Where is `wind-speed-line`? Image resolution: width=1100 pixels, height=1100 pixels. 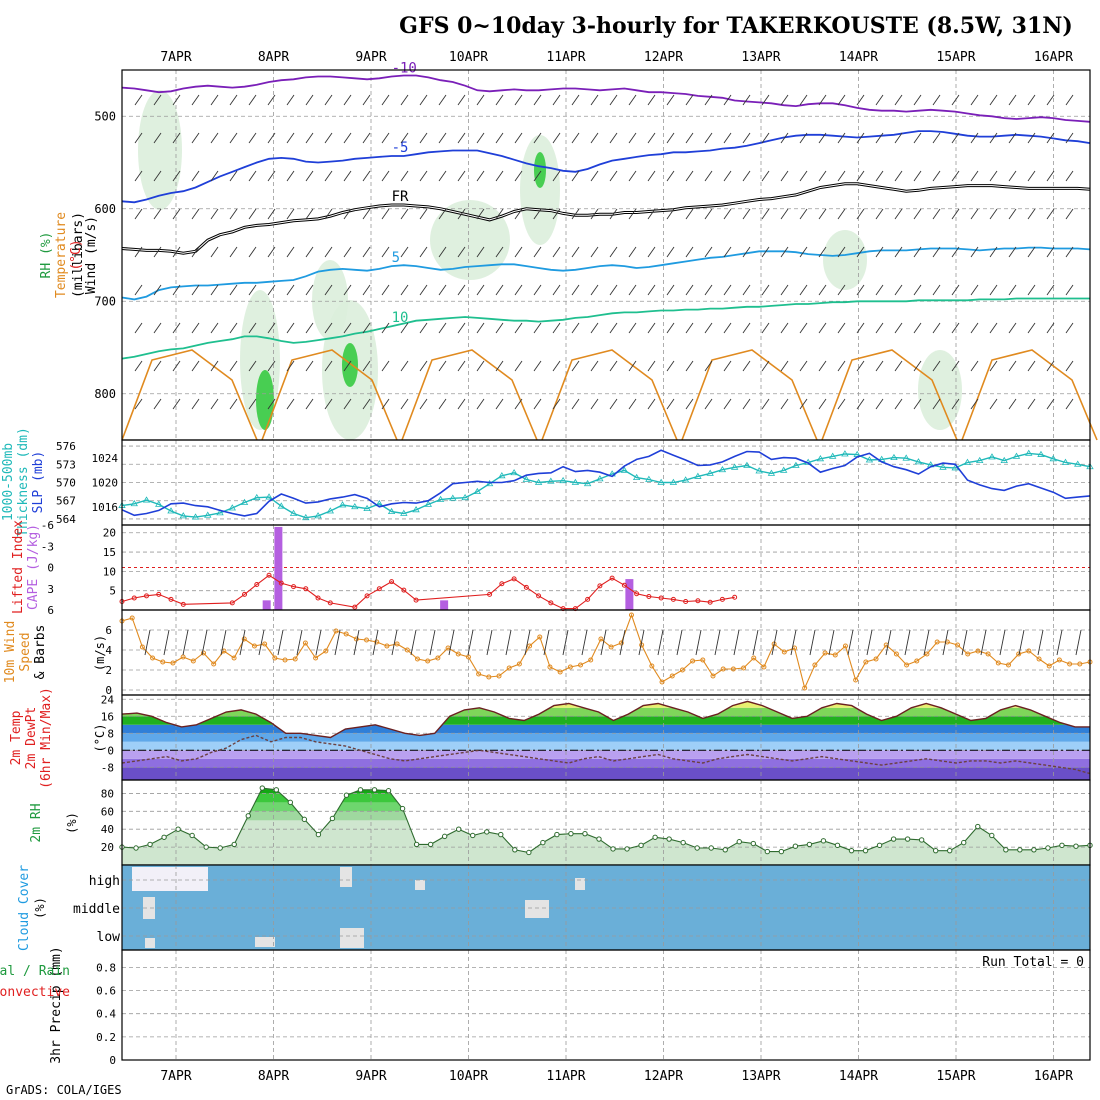 wind-speed-line is located at coordinates (606, 651).